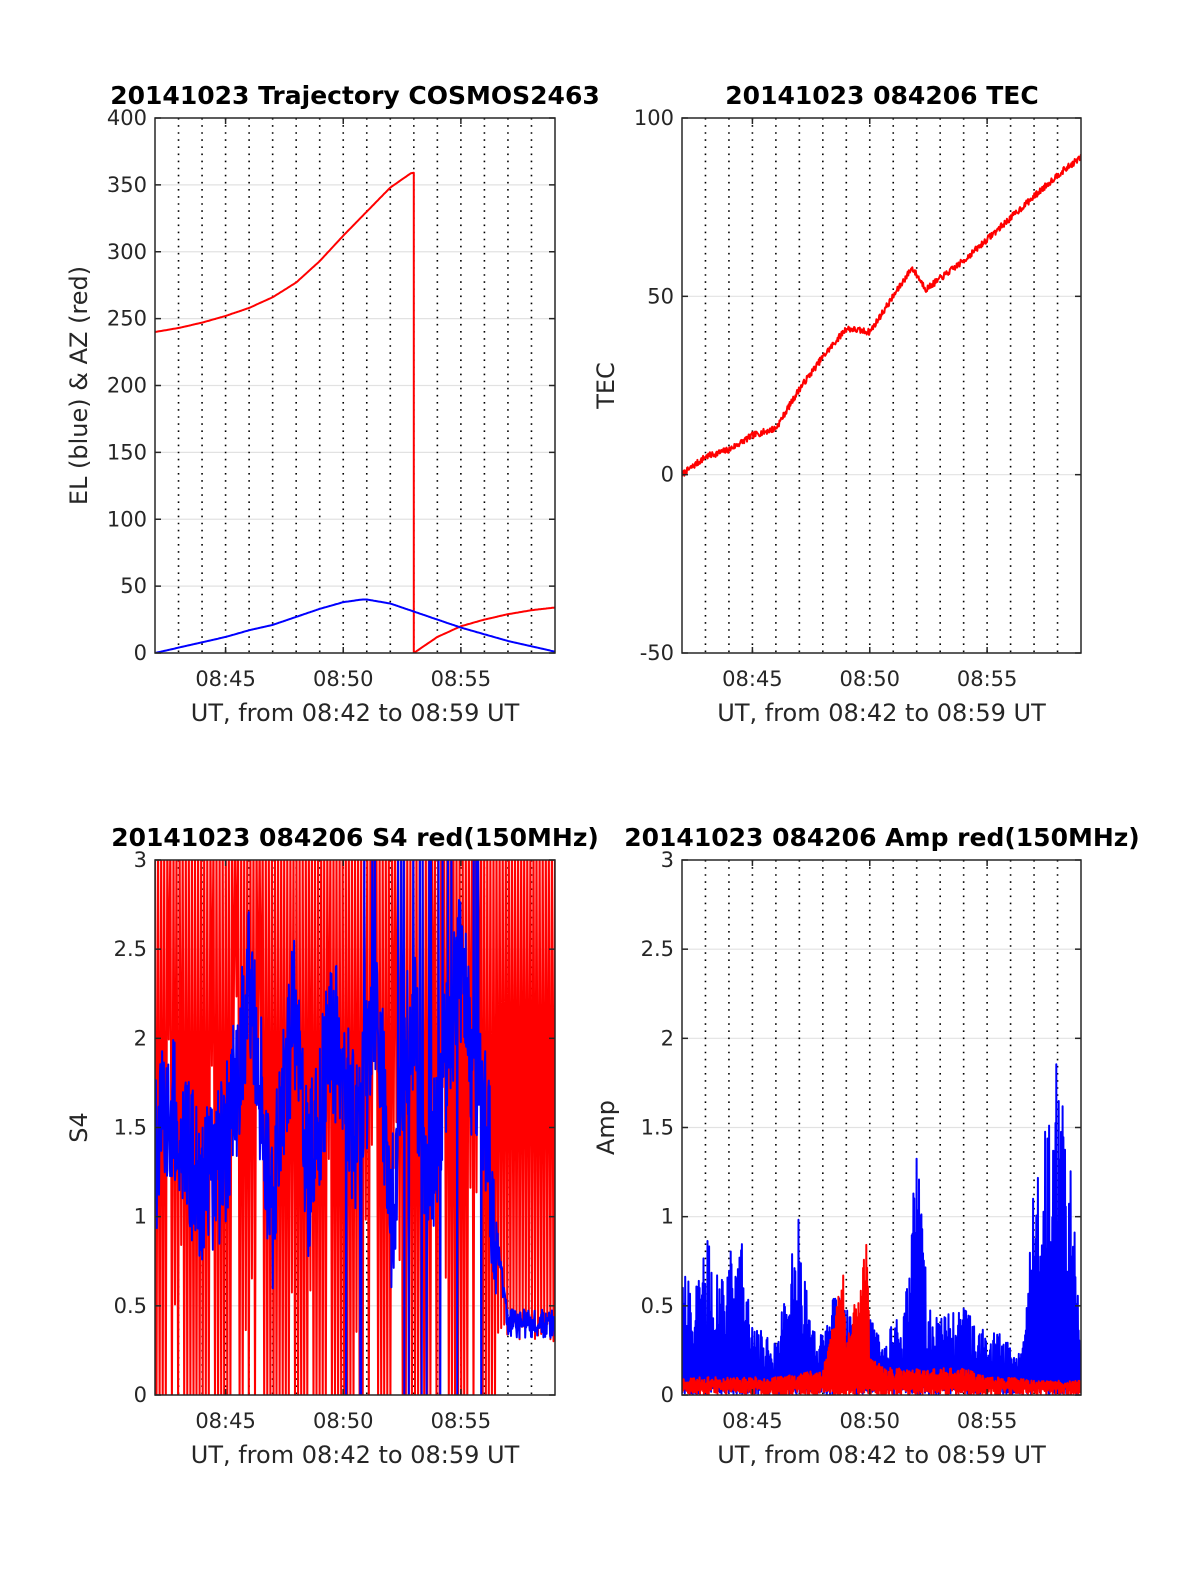 The image size is (1200, 1575). I want to click on y-tick-label: 200, so click(127, 386).